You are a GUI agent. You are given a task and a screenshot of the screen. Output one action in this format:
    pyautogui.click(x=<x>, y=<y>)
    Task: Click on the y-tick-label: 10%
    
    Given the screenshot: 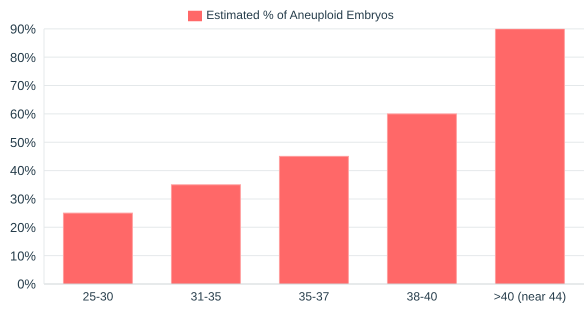 What is the action you would take?
    pyautogui.click(x=23, y=256)
    